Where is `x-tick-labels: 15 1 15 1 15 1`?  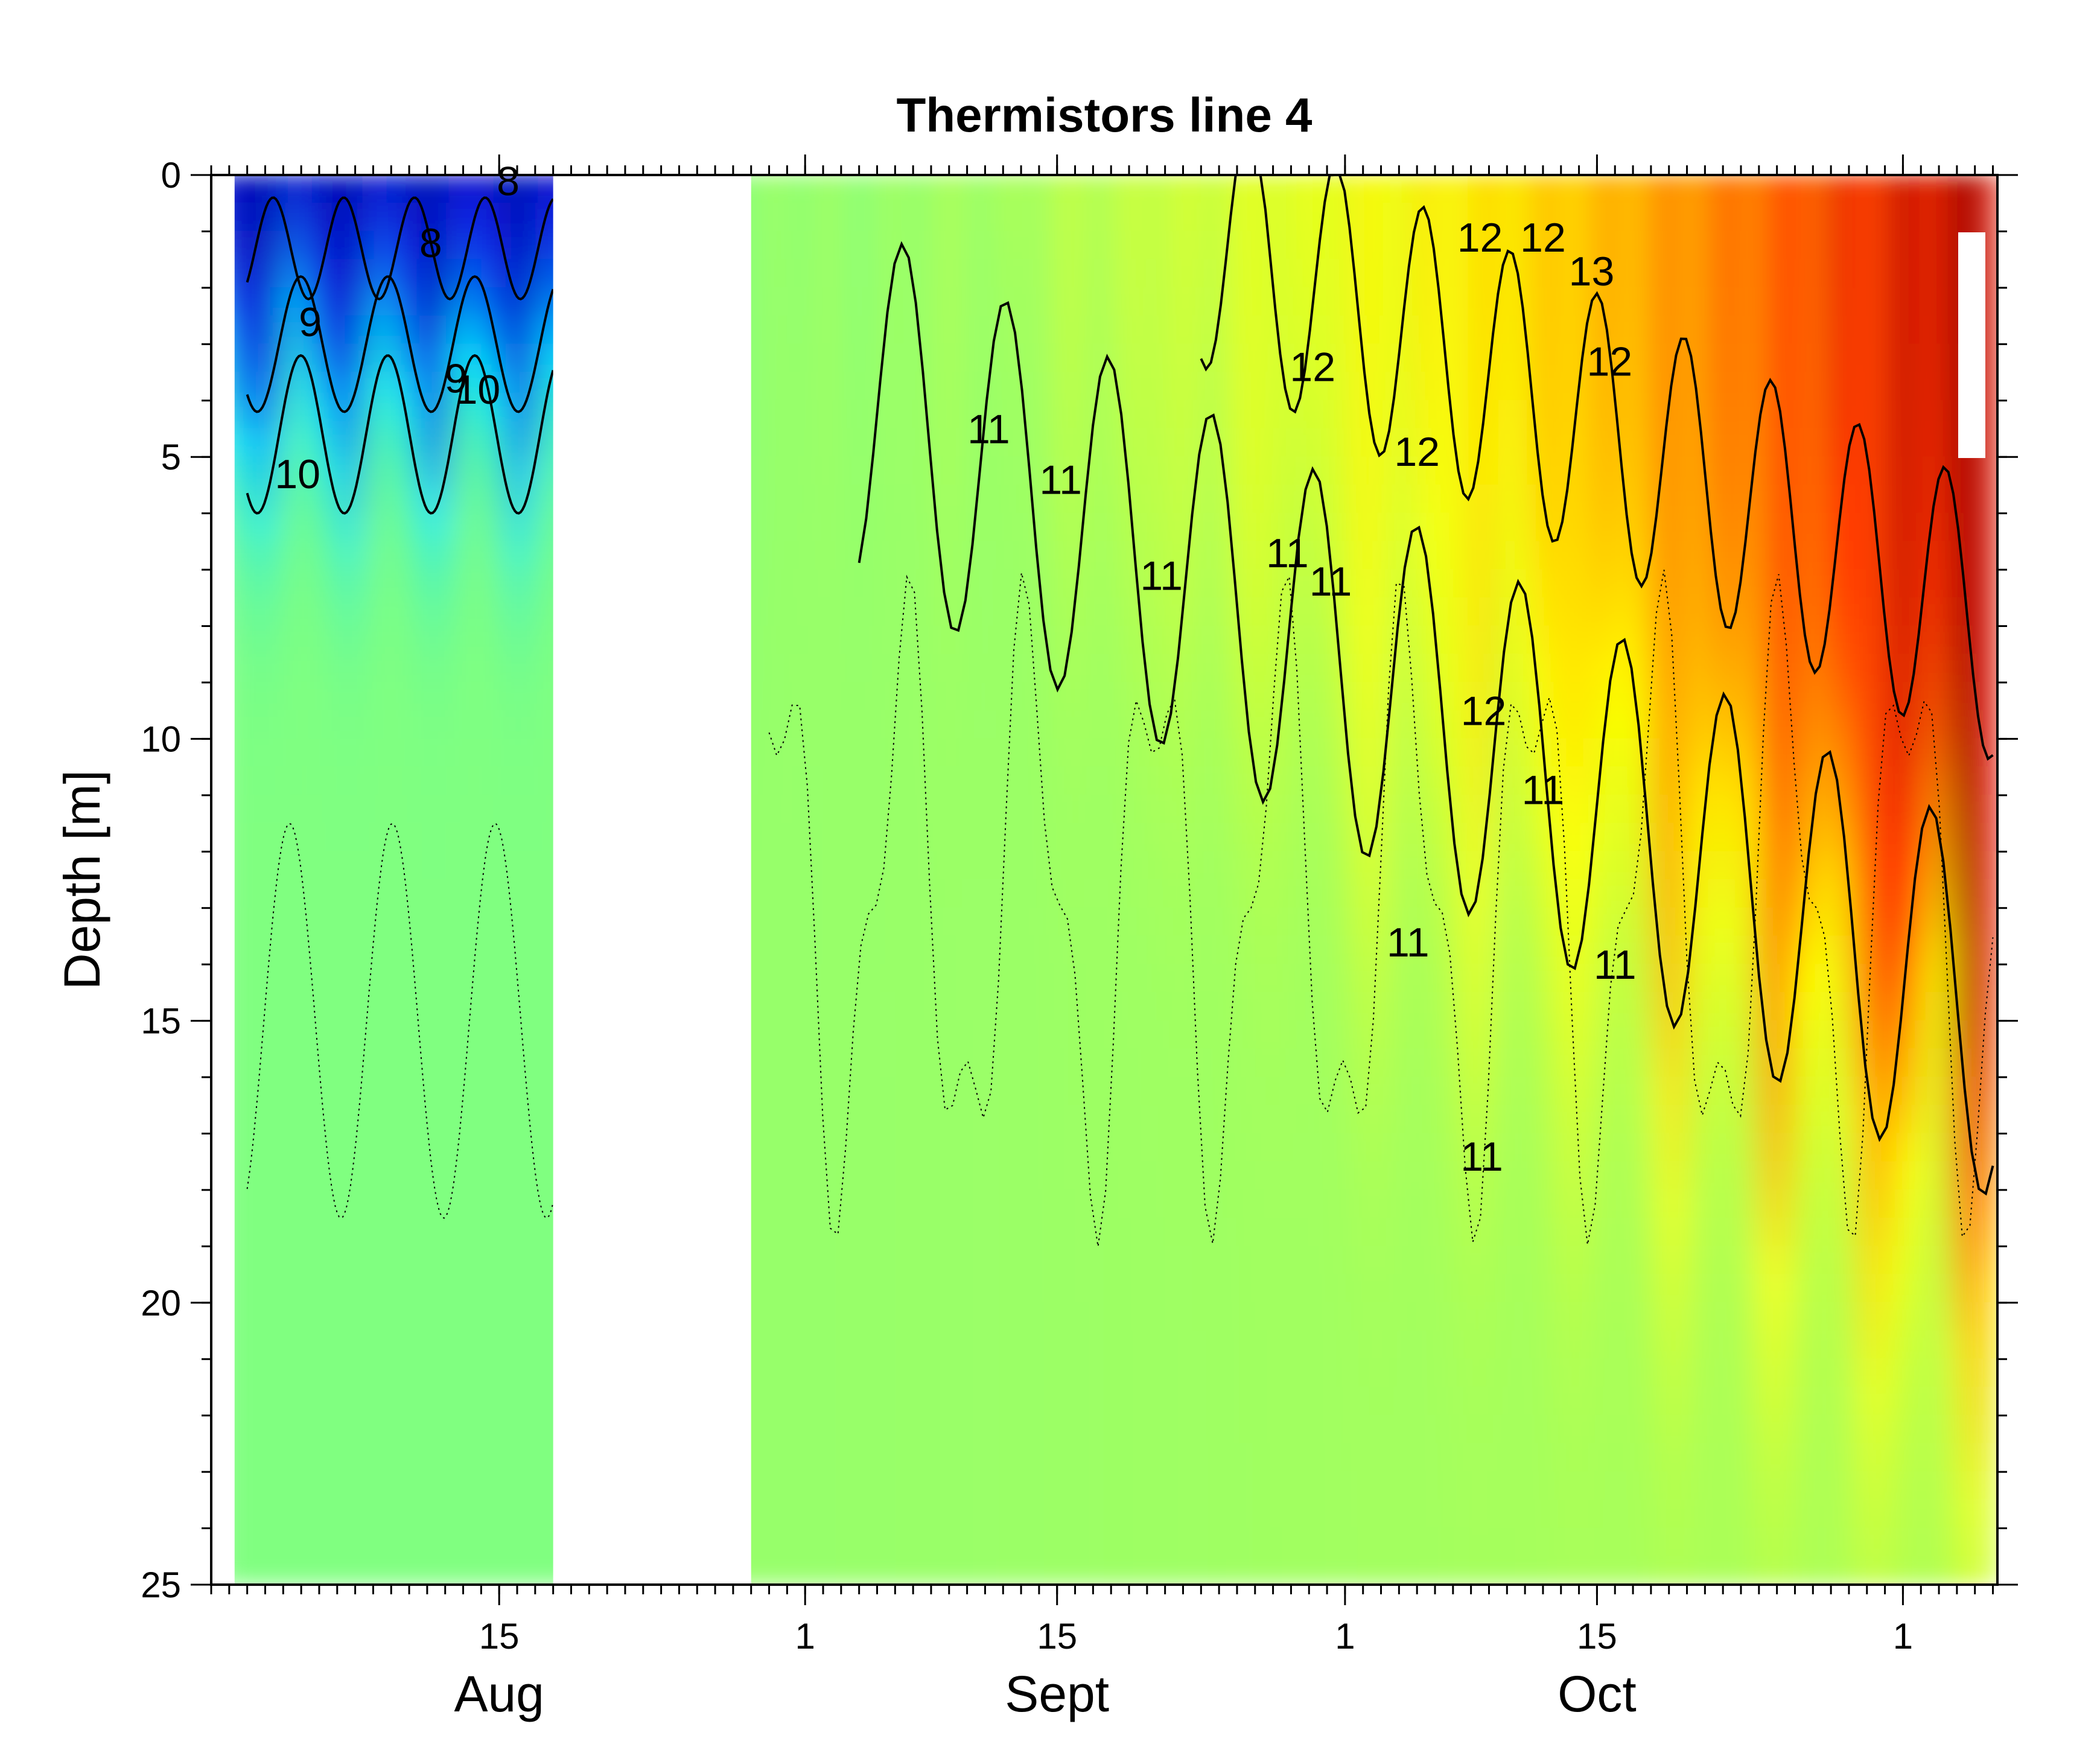 x-tick-labels: 15 1 15 1 15 1 is located at coordinates (1196, 1636).